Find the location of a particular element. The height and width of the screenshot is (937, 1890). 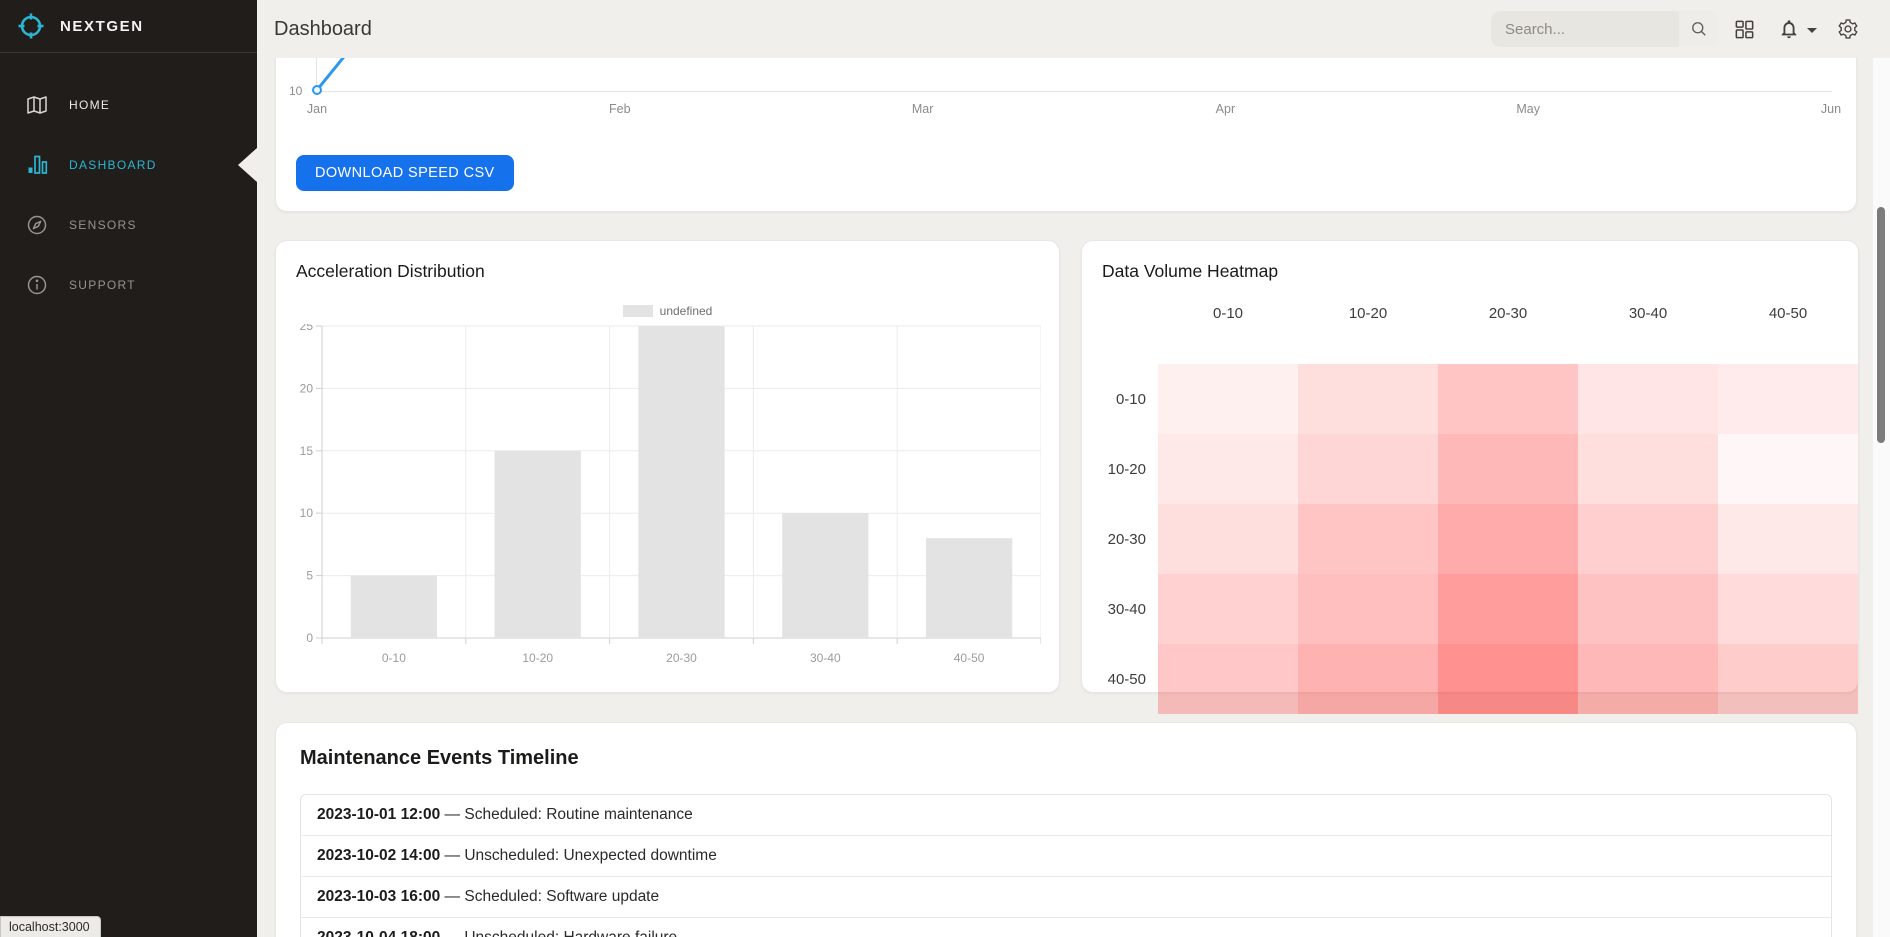

event-description: — Unscheduled: Unexpected downtime is located at coordinates (578, 855).